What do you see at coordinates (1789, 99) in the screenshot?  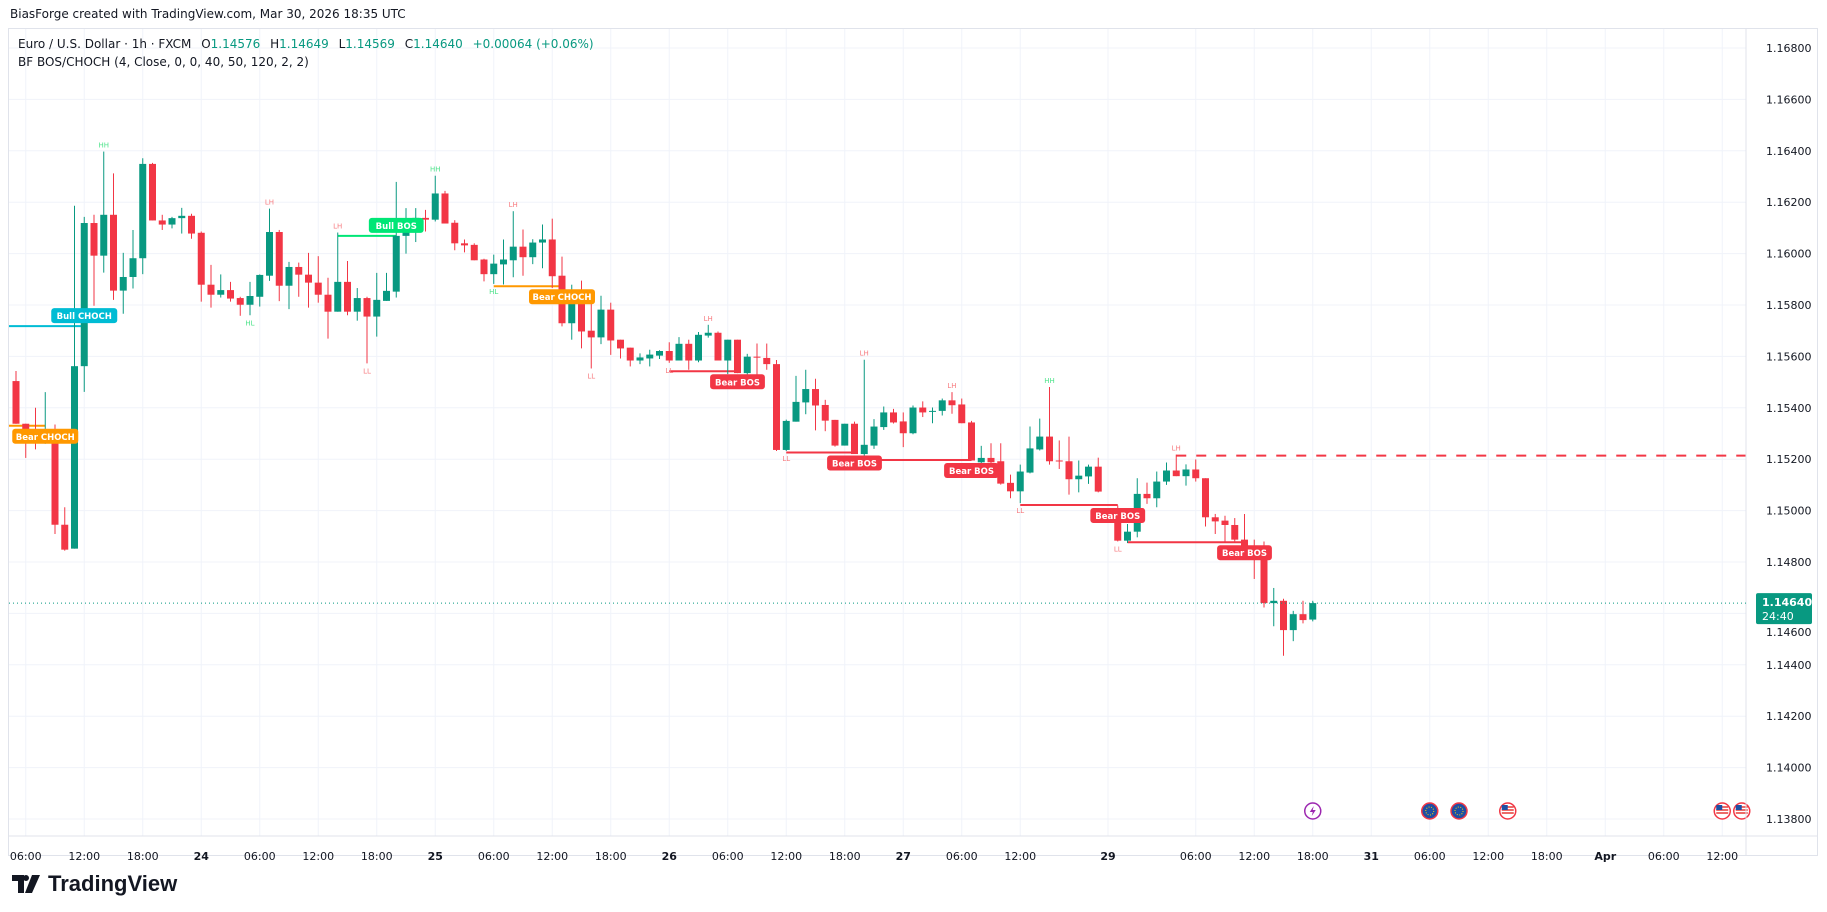 I see `price-tick-label: 1.16600` at bounding box center [1789, 99].